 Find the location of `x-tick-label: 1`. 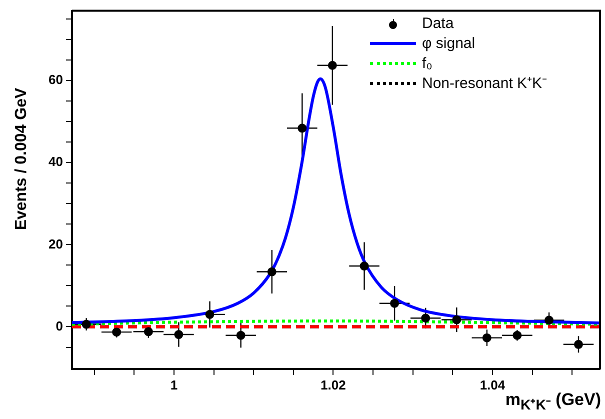

x-tick-label: 1 is located at coordinates (174, 384).